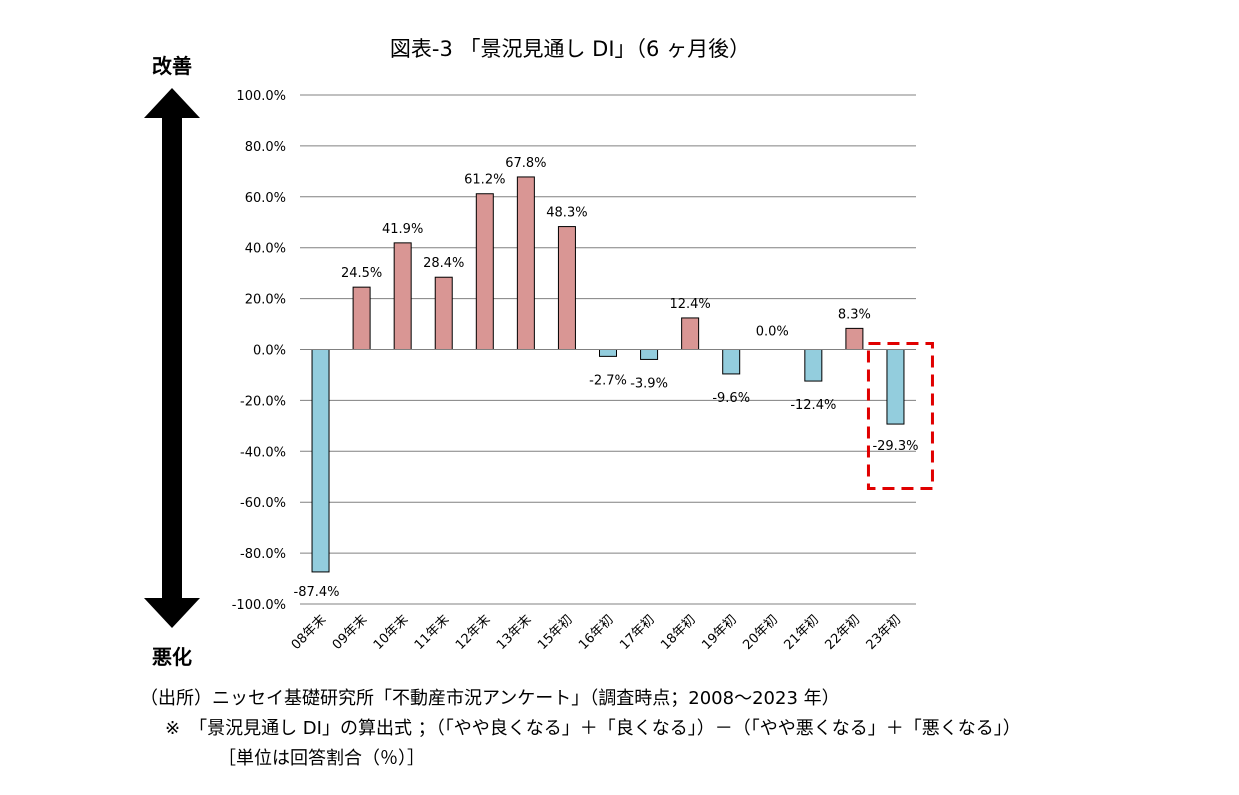 The image size is (1239, 795). I want to click on x-tick-label: 11年末, so click(432, 632).